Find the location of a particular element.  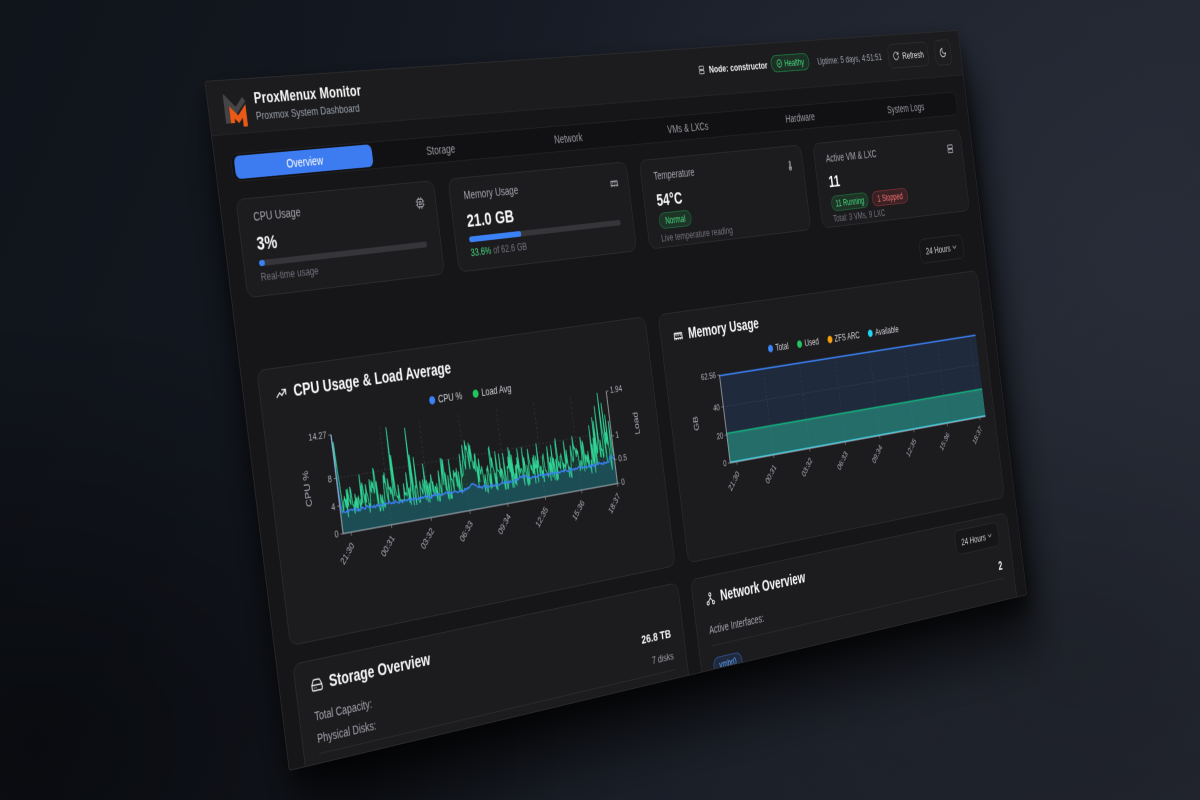

svg-text: 1.94 is located at coordinates (615, 390).